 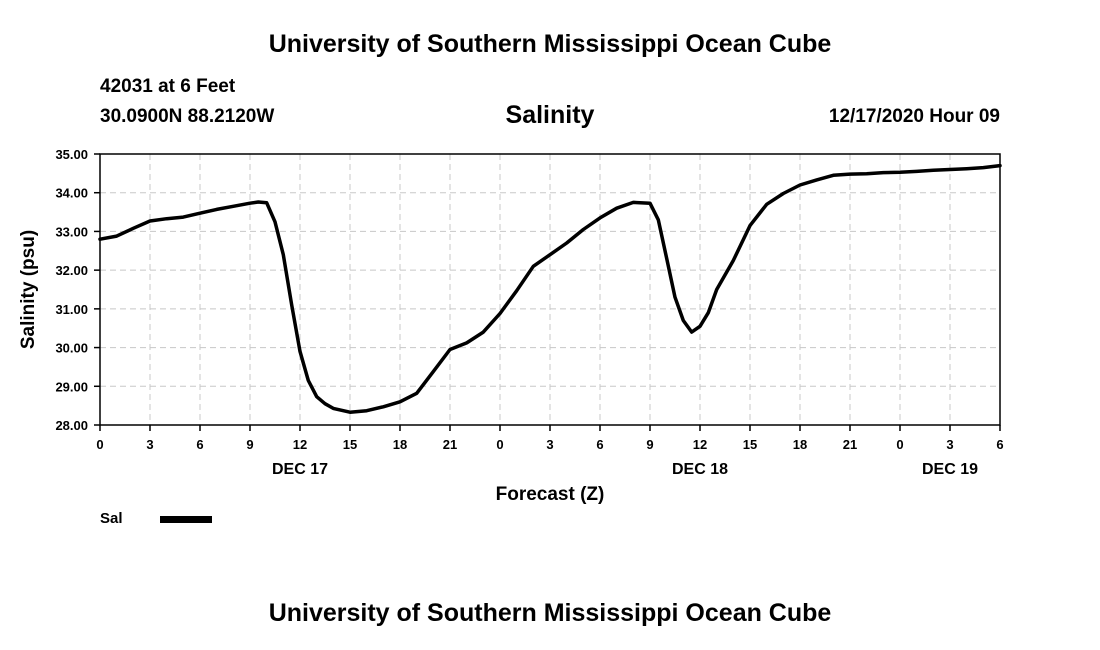 I want to click on y-tick-label: 35.00, so click(x=71, y=154).